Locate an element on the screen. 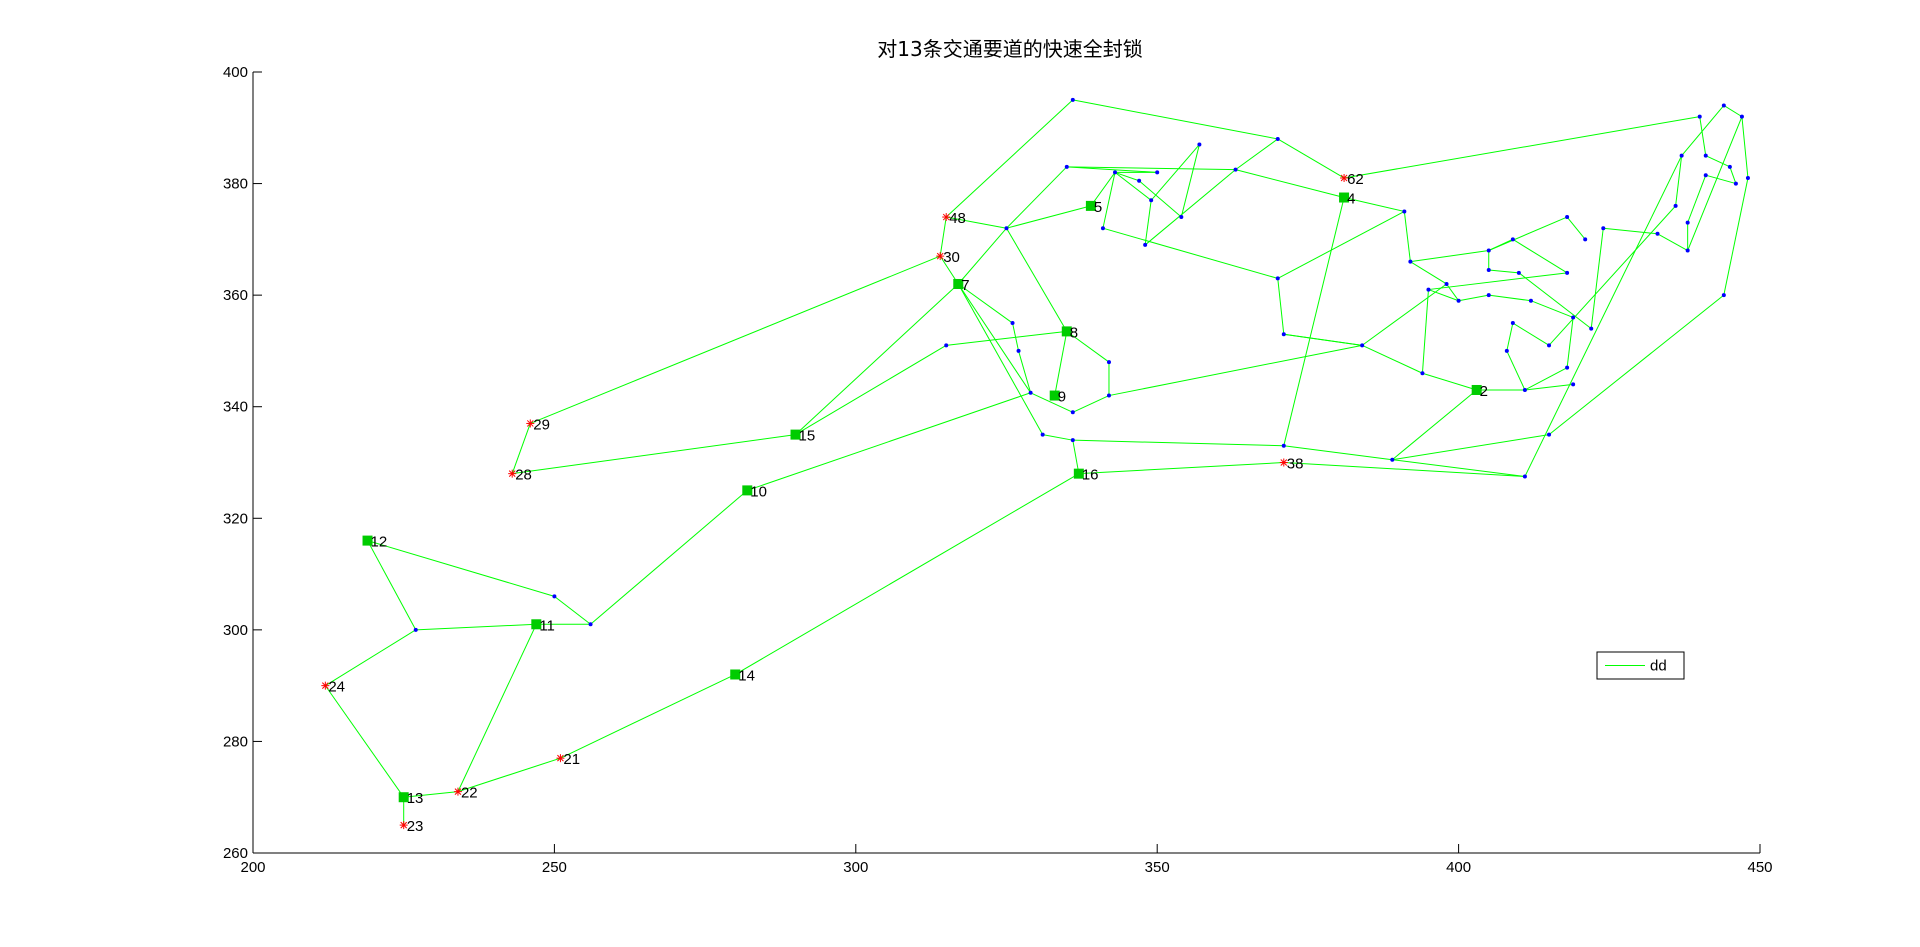 The width and height of the screenshot is (1920, 947). node-label: 48 is located at coordinates (957, 218).